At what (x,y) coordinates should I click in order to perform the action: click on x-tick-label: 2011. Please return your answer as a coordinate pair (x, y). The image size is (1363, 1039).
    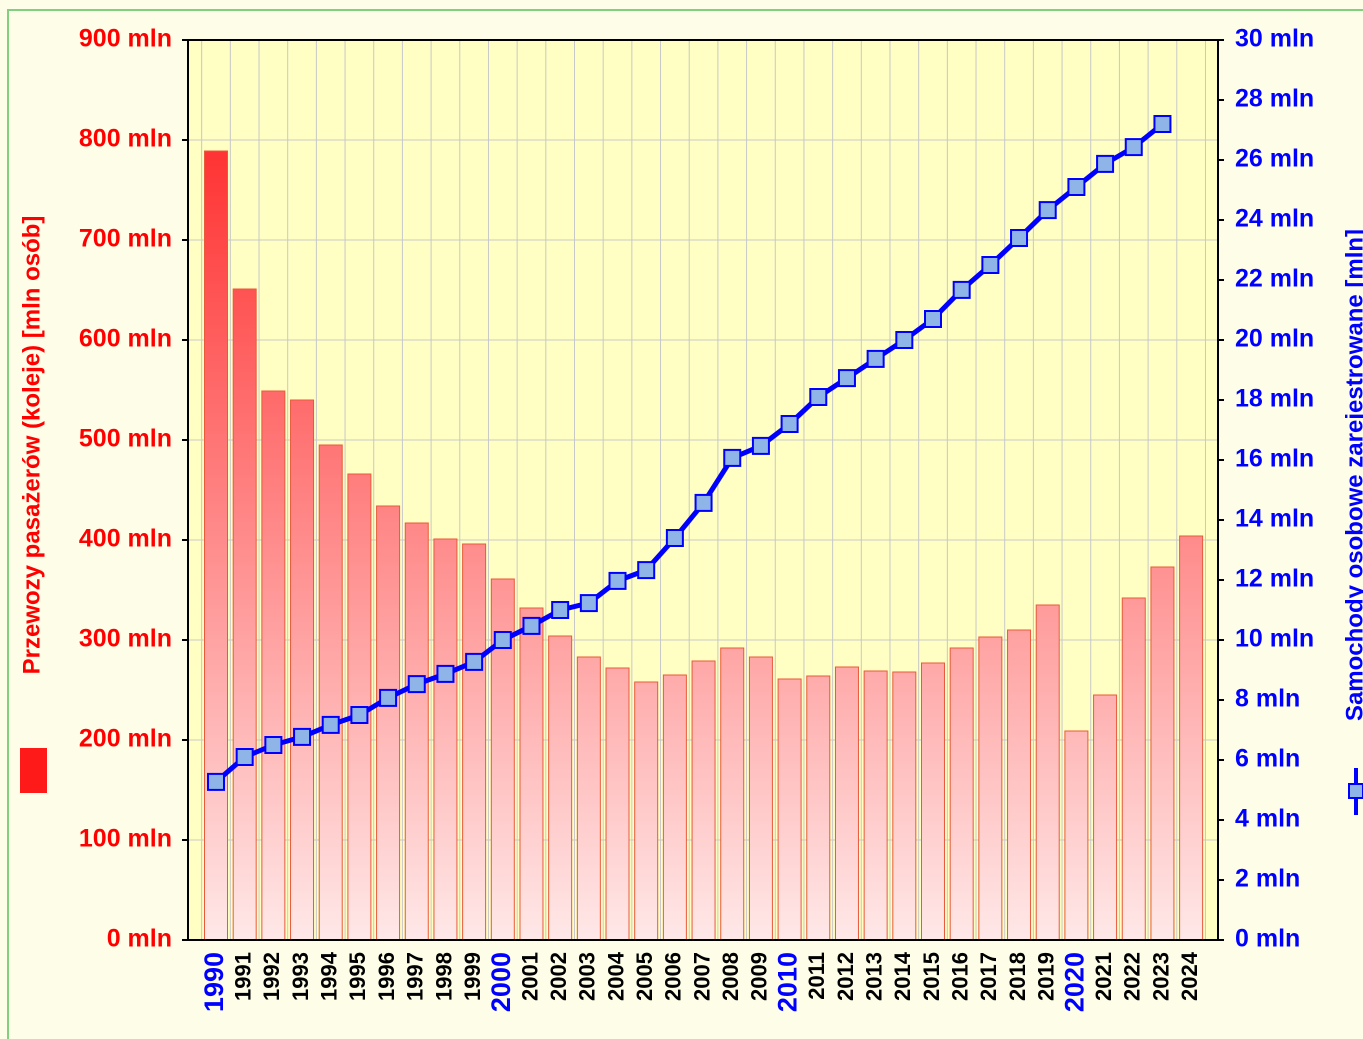
    Looking at the image, I should click on (816, 976).